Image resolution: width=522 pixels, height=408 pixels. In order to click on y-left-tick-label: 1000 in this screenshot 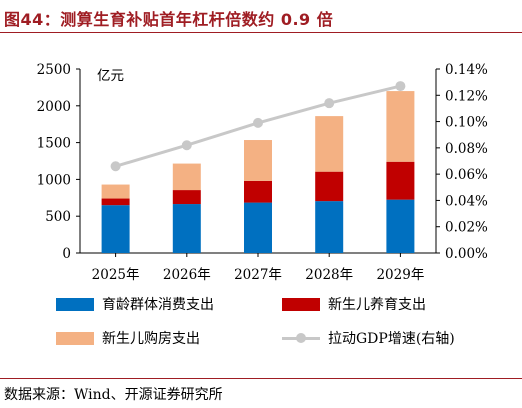, I will do `click(54, 180)`.